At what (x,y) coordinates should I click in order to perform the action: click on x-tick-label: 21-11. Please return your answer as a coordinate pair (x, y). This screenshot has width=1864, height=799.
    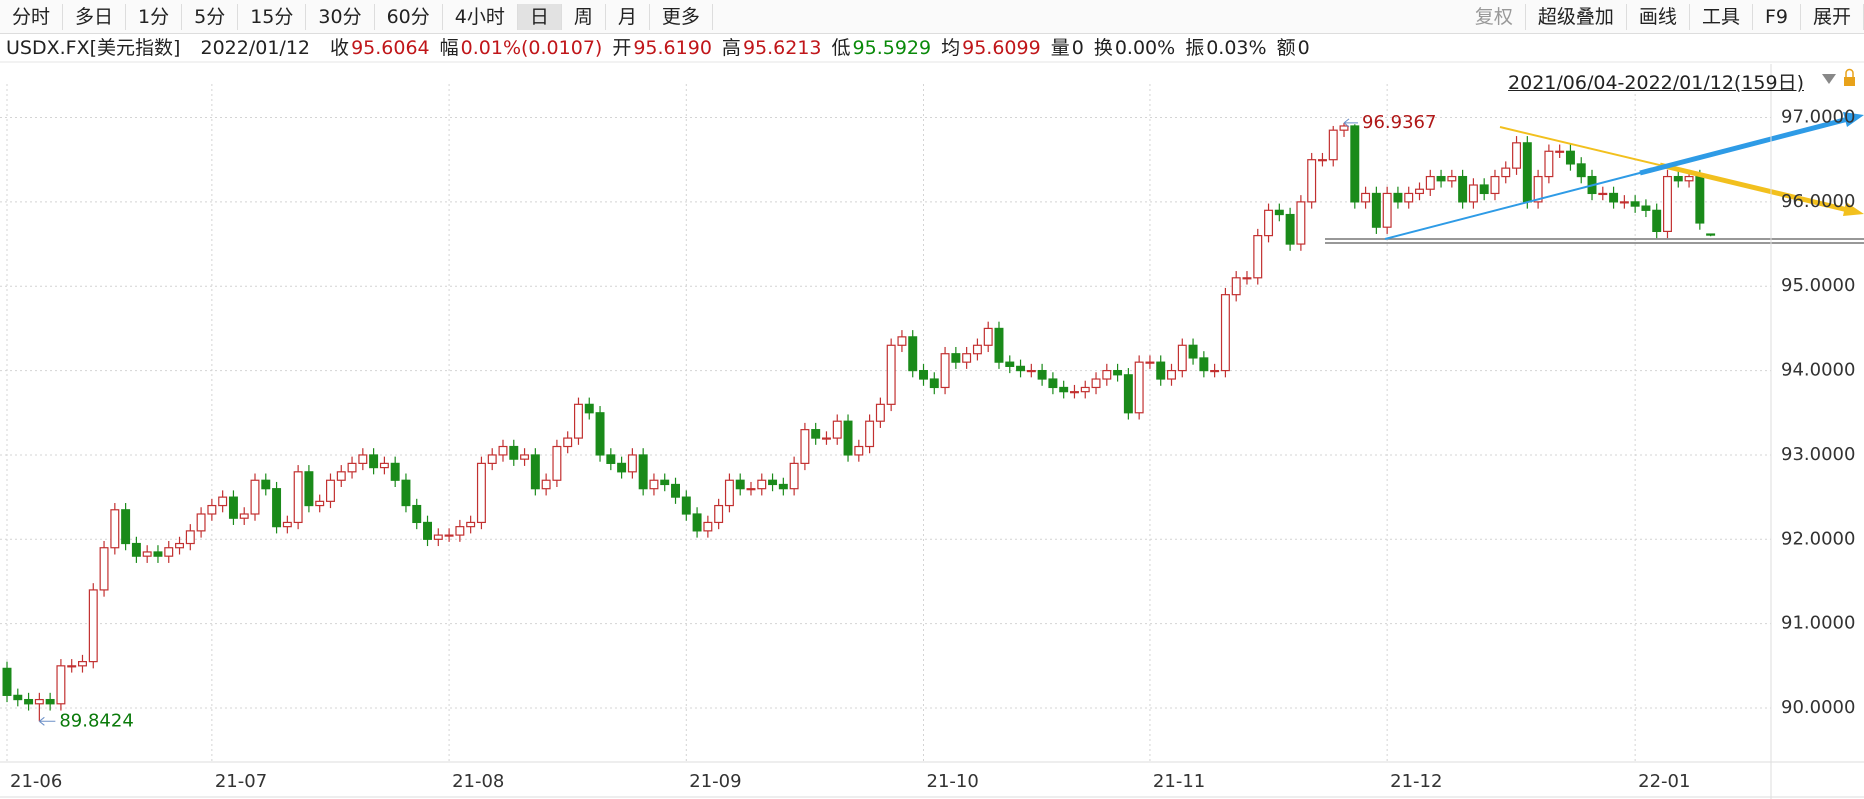
    Looking at the image, I should click on (1179, 781).